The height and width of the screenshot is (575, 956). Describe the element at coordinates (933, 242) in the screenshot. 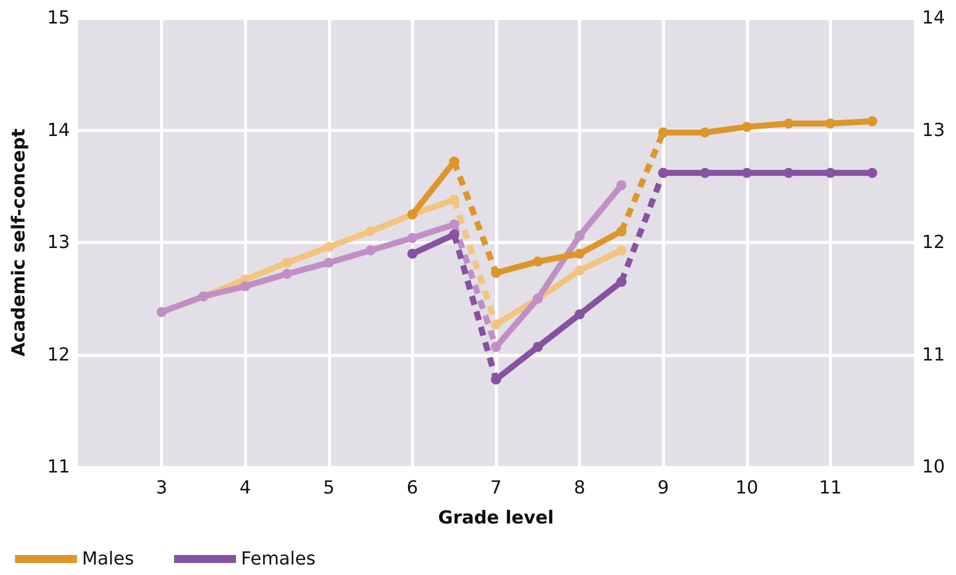

I see `y2-tick-label: 12` at that location.